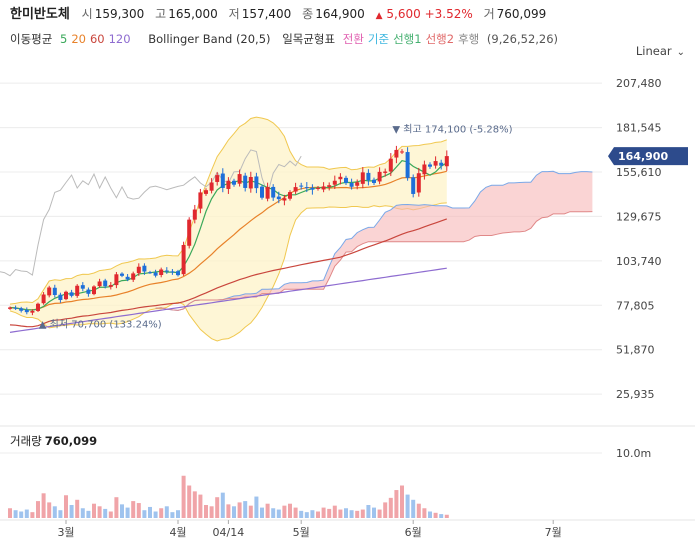 The height and width of the screenshot is (556, 695). Describe the element at coordinates (40, 14) in the screenshot. I see `stock-name: 한미반도체` at that location.